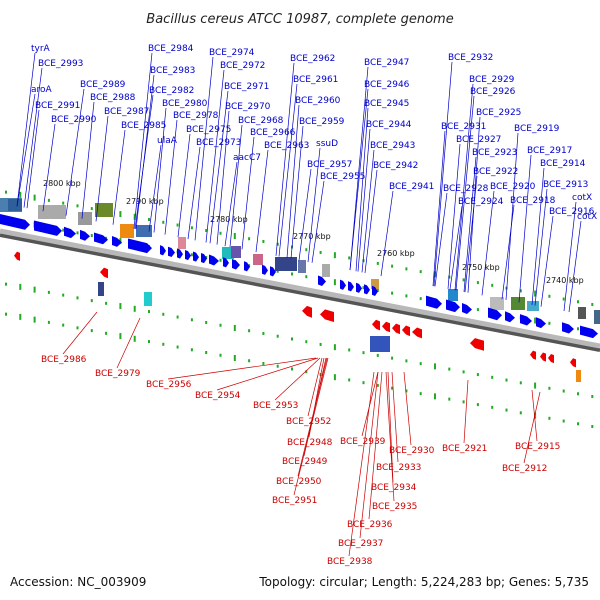  What do you see at coordinates (273, 133) in the screenshot?
I see `forward-gene-label: BCE_2966` at bounding box center [273, 133].